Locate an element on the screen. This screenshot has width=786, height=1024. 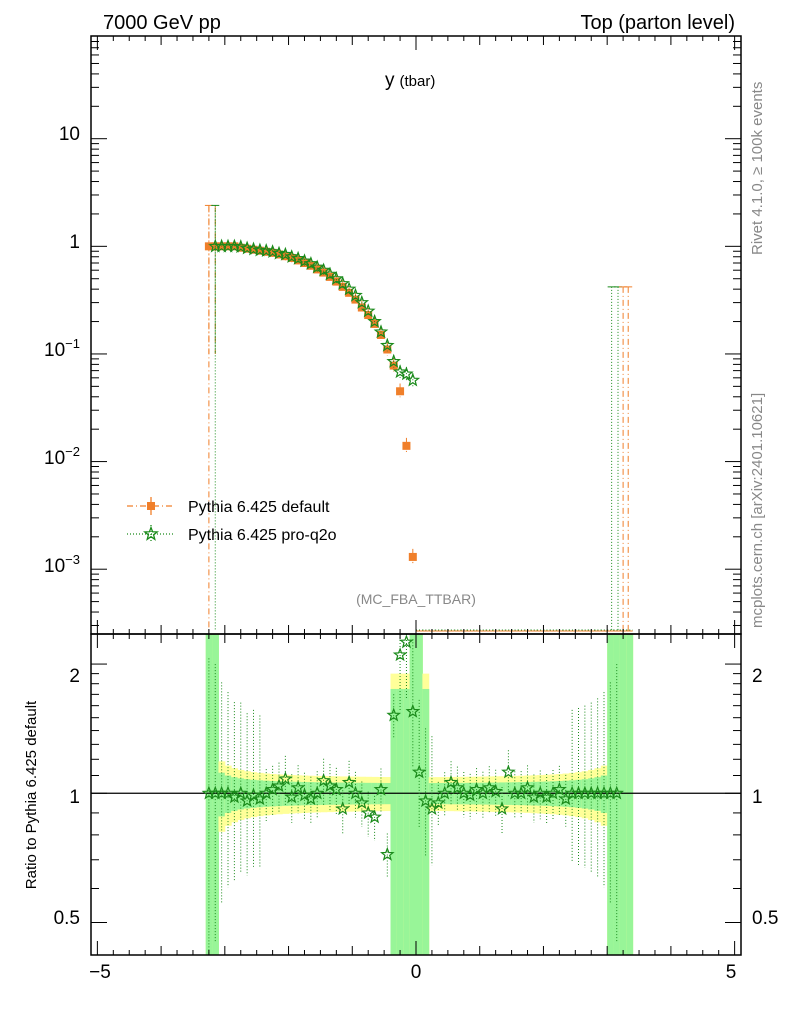
legend-proq2o-marker is located at coordinates (151, 533).